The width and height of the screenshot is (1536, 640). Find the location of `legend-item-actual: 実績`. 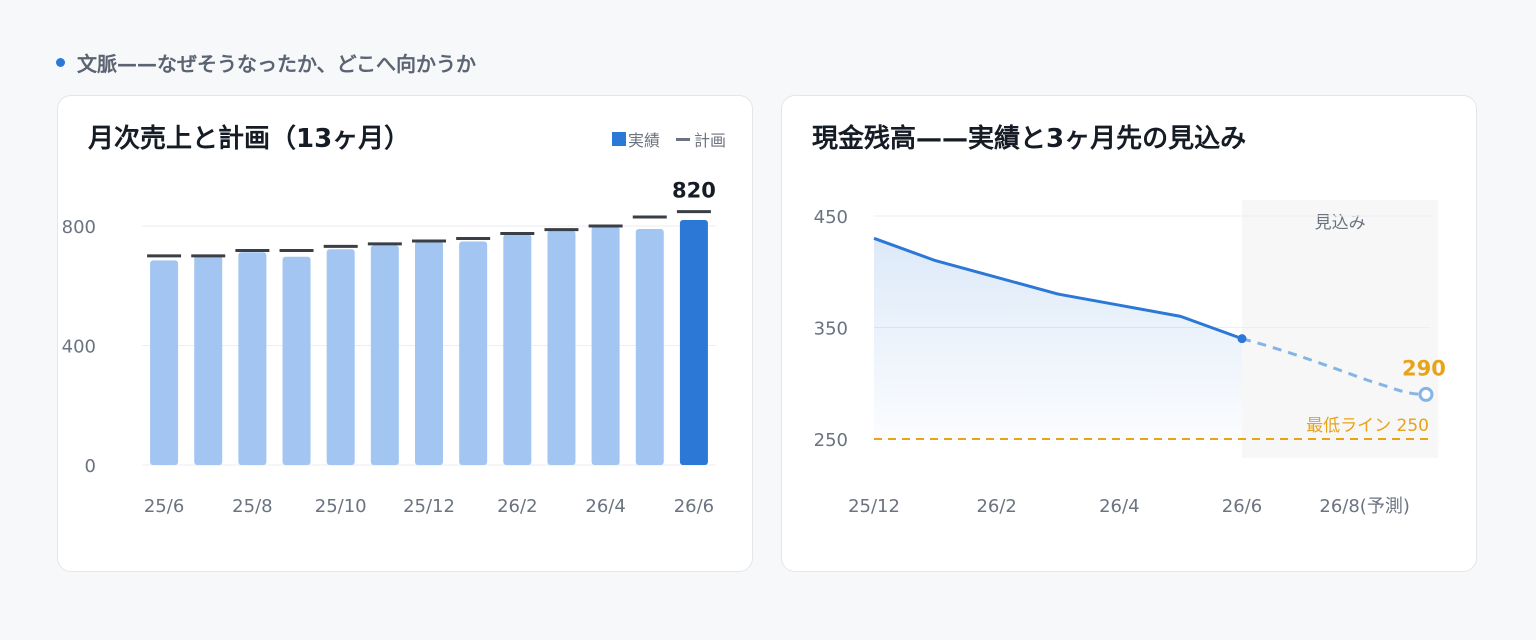

legend-item-actual: 実績 is located at coordinates (635, 139).